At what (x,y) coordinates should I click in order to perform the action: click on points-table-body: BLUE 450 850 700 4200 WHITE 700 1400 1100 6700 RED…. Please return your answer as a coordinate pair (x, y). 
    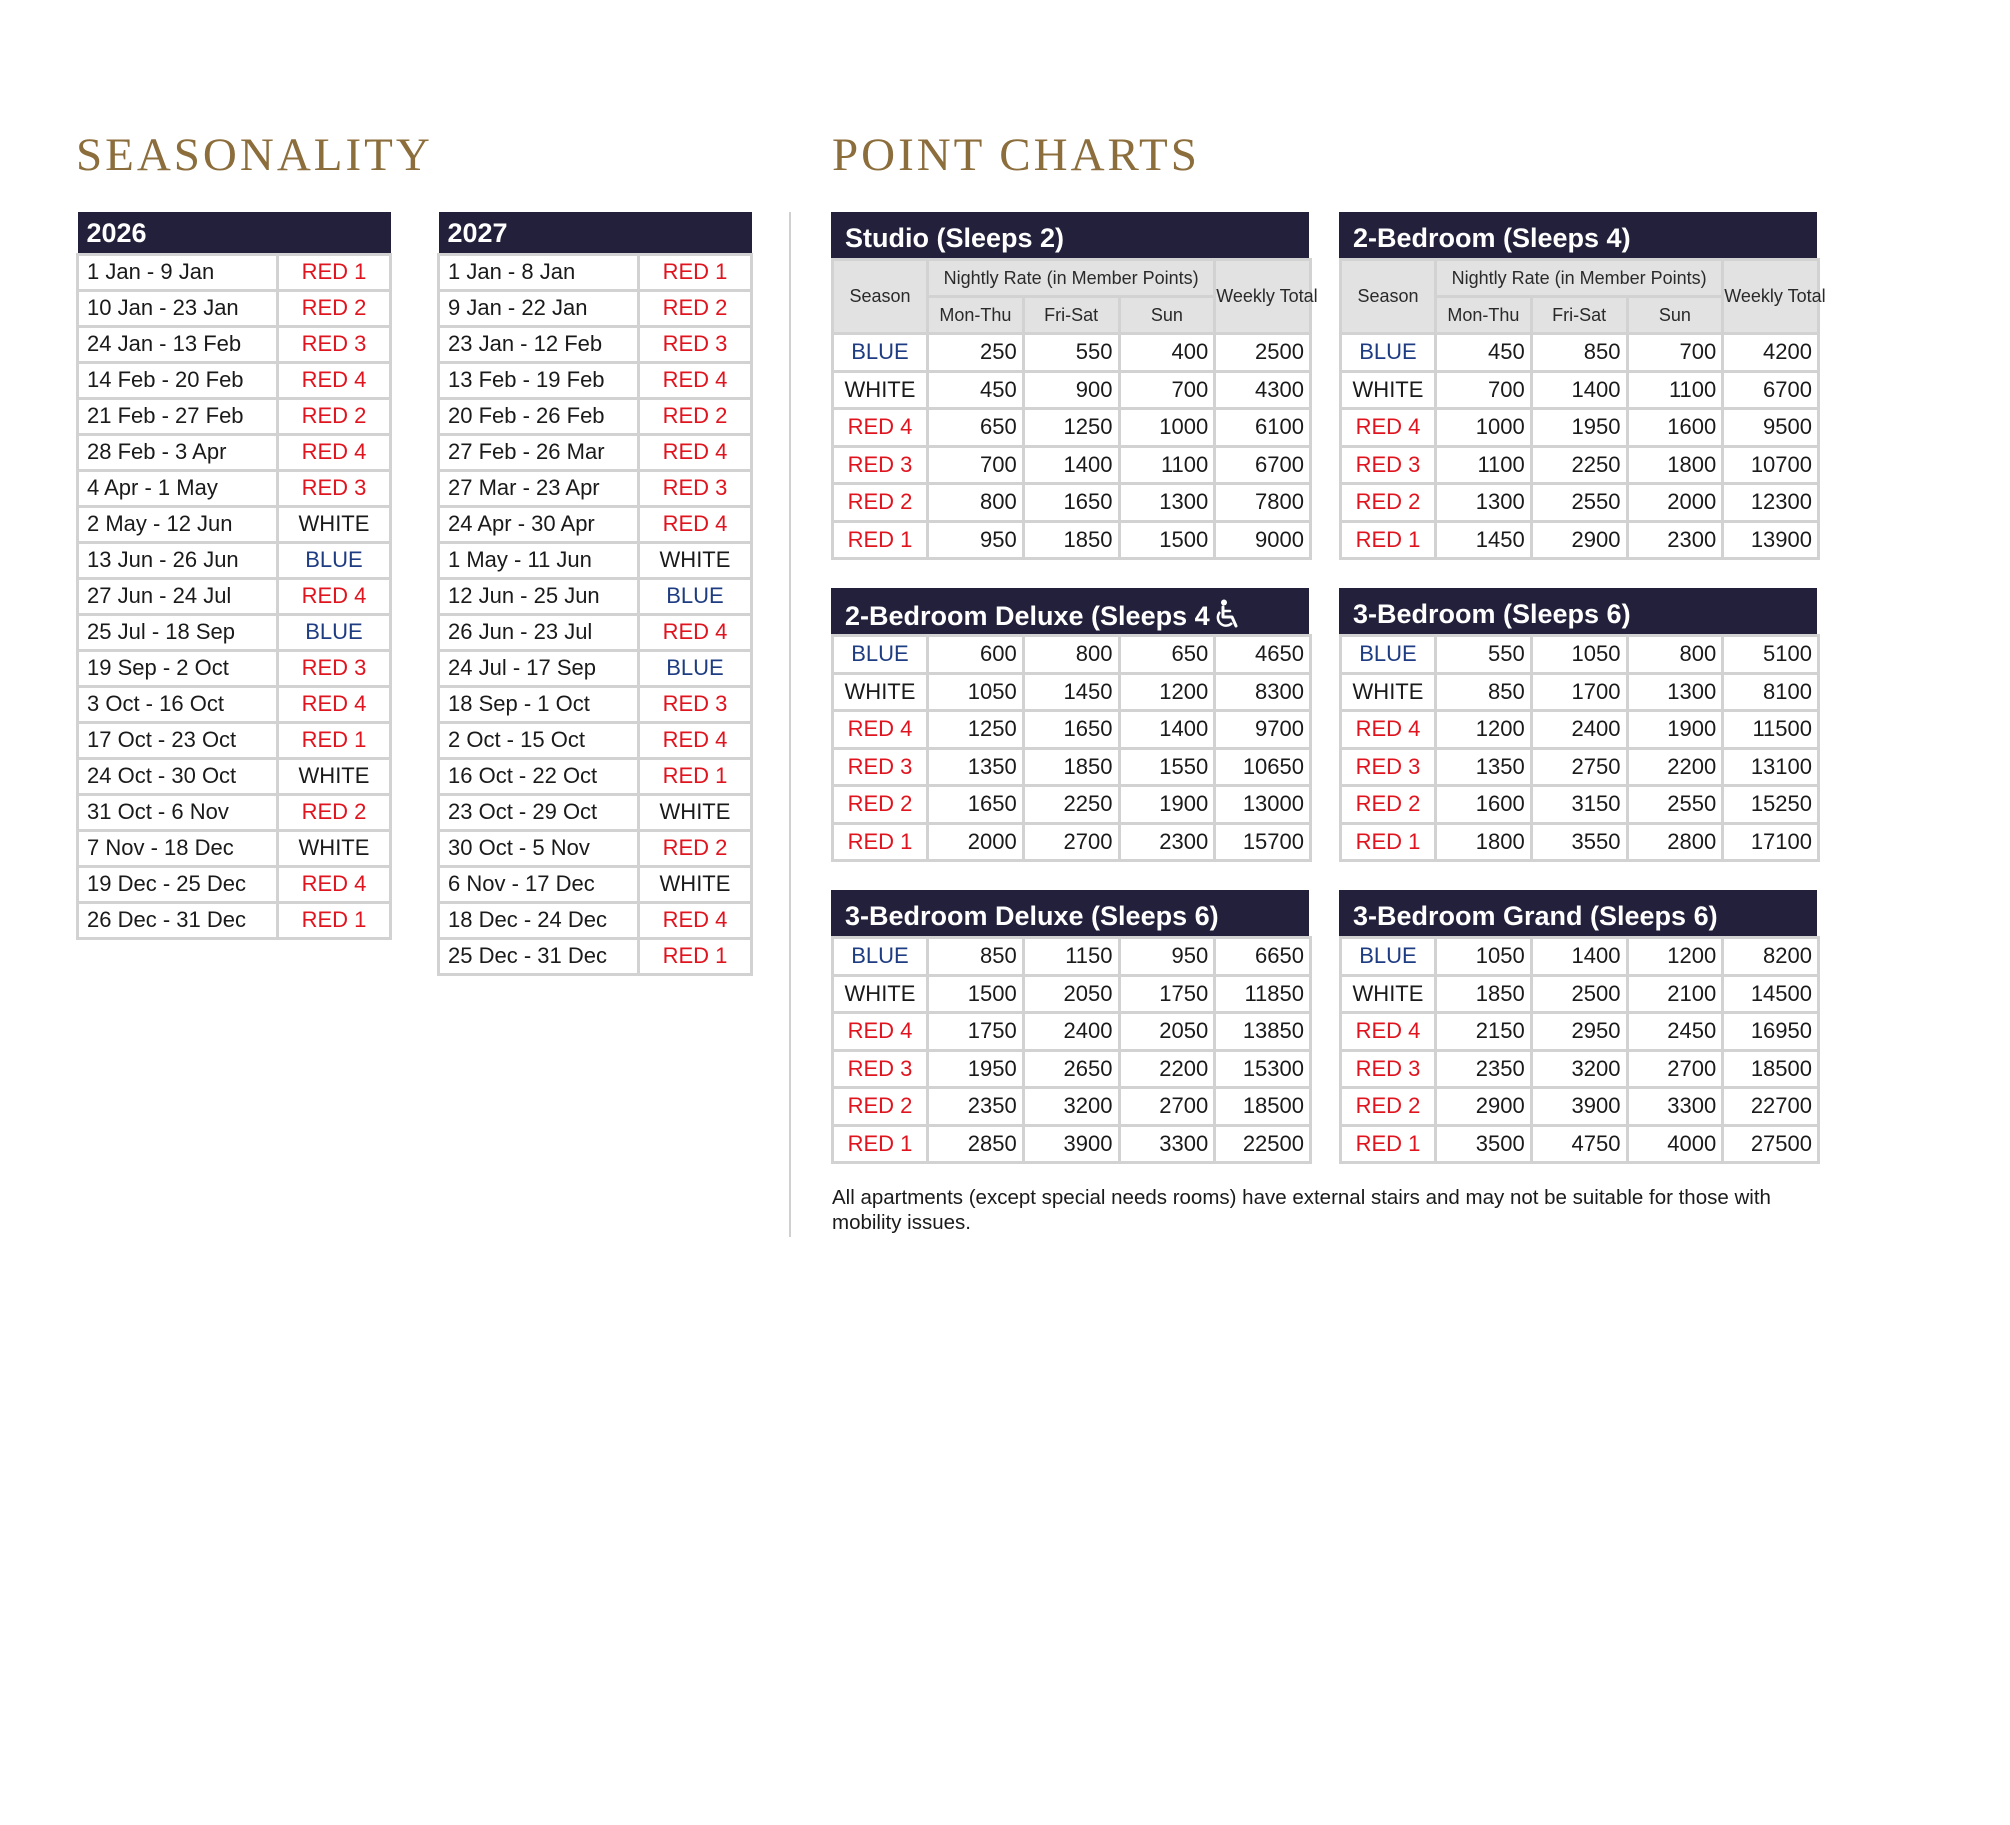
    Looking at the image, I should click on (1579, 446).